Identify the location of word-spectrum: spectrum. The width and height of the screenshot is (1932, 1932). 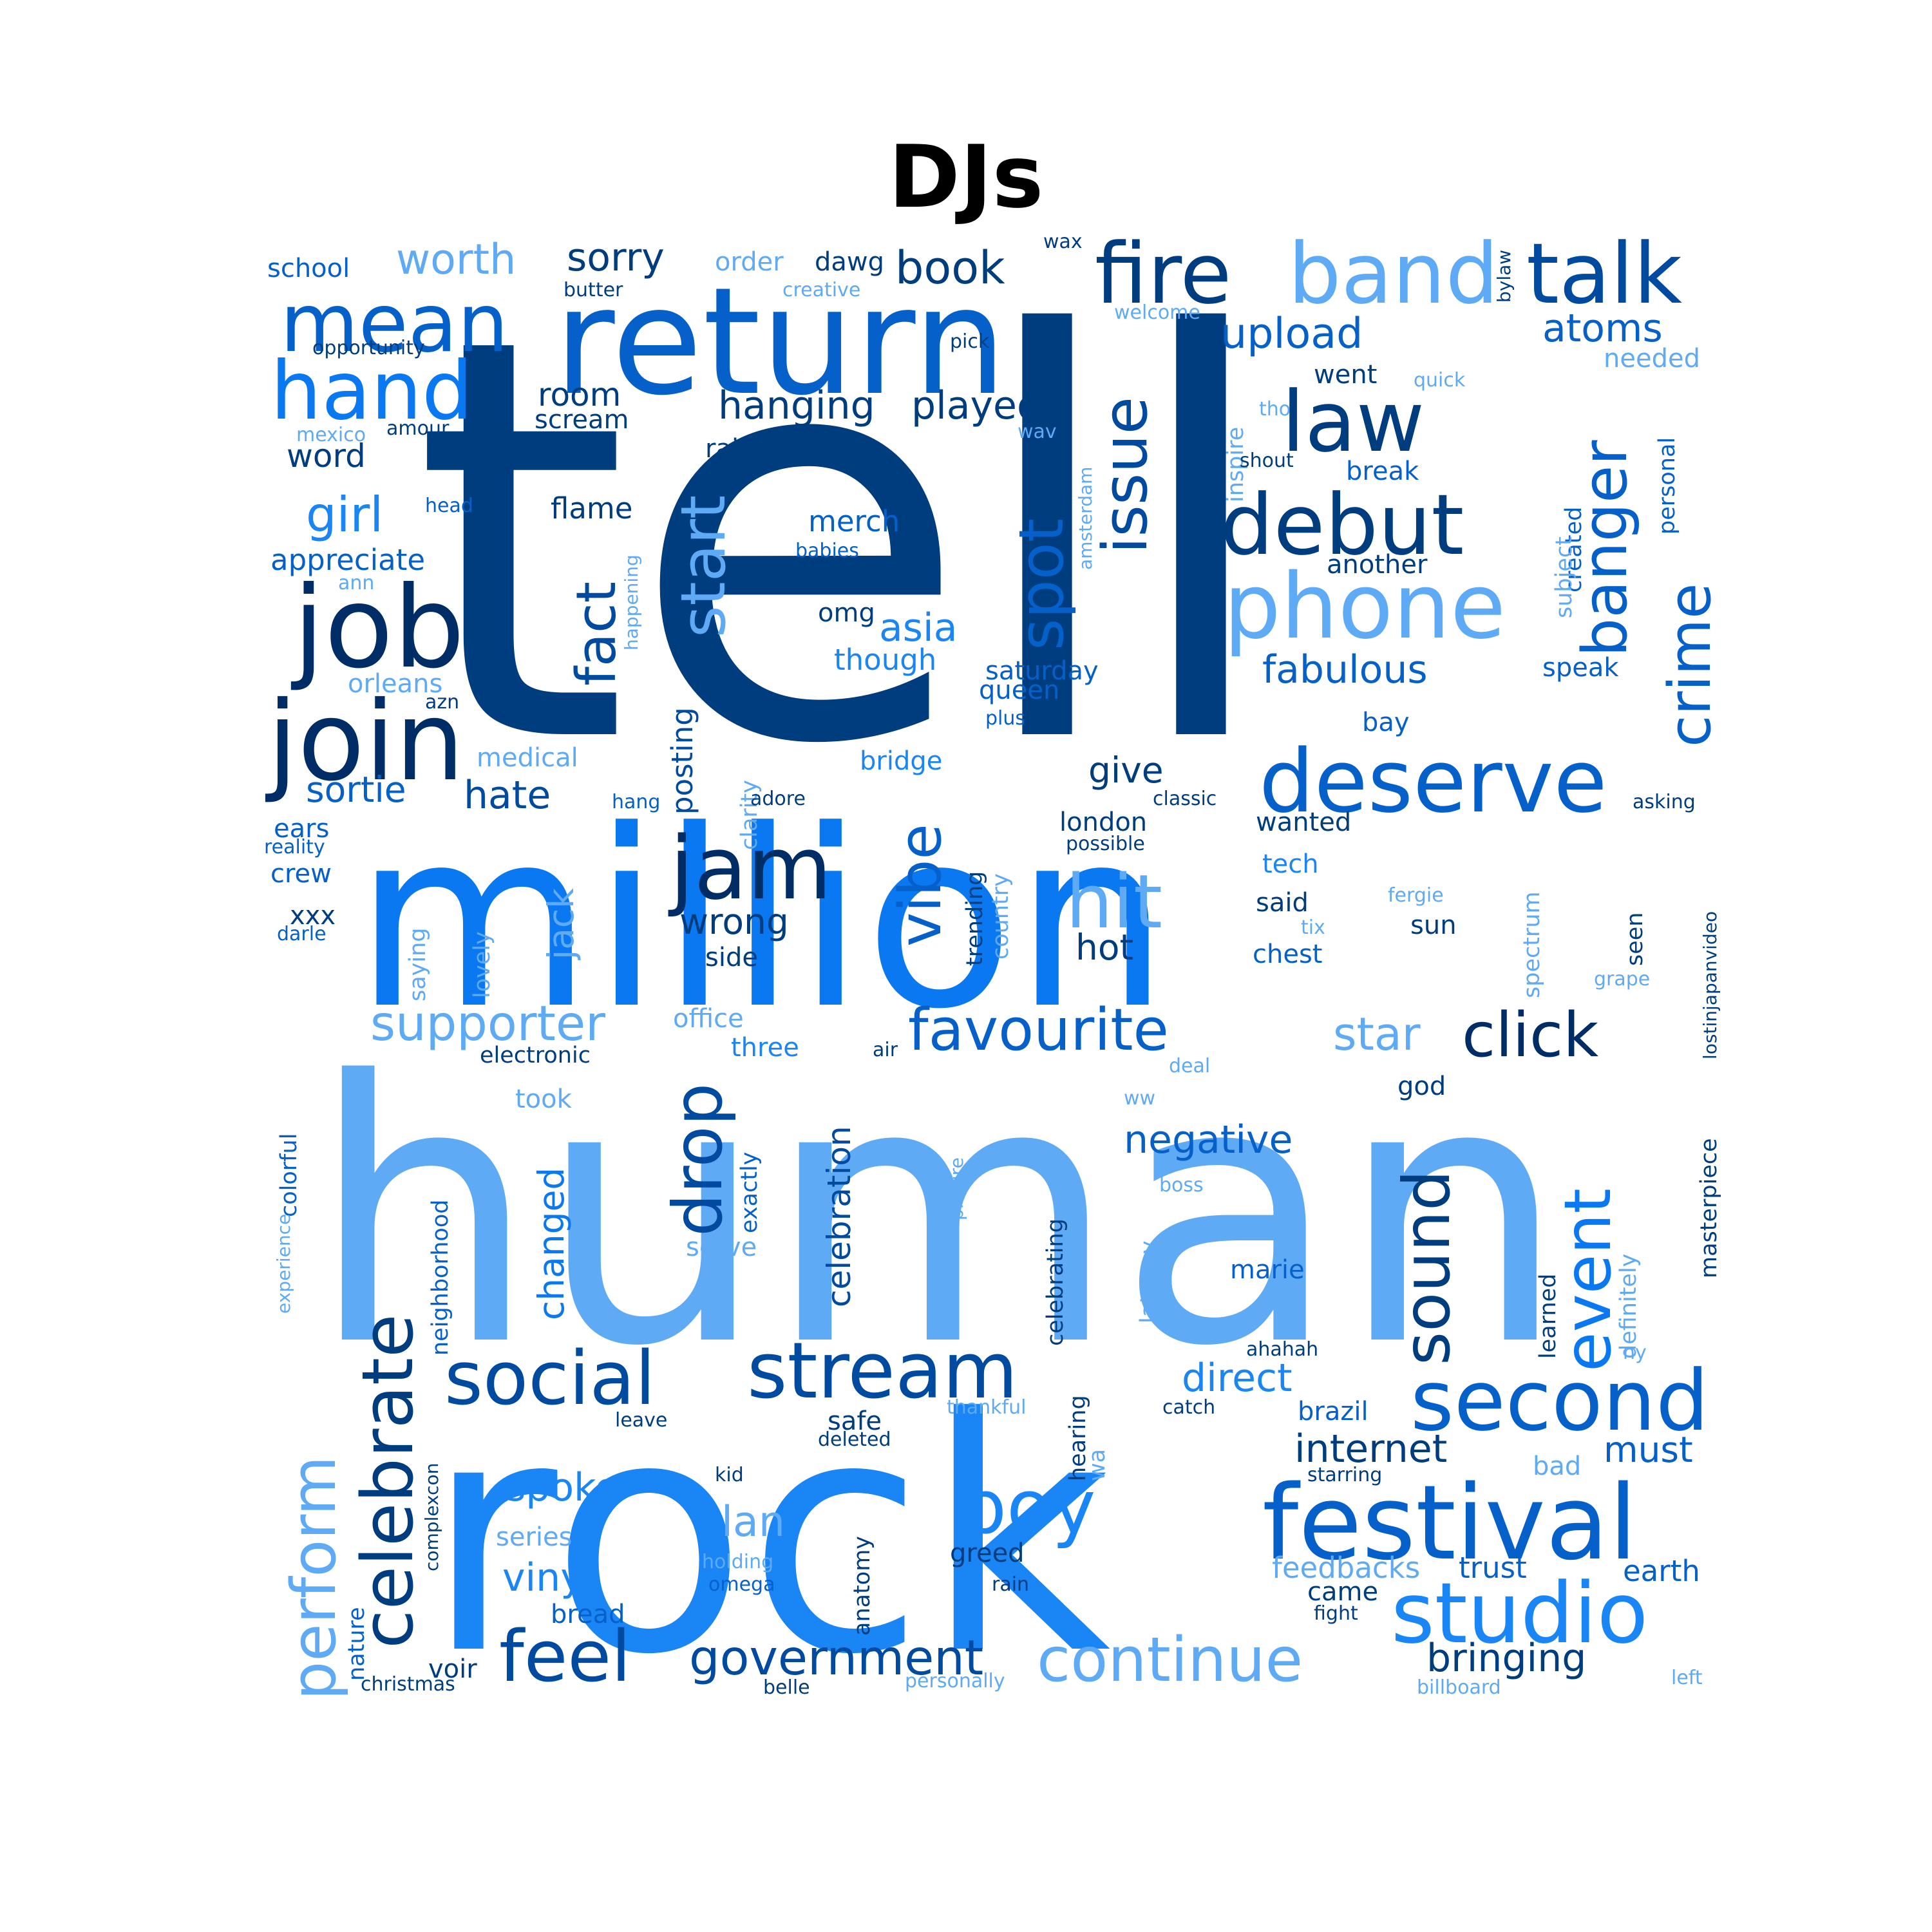
(1532, 944).